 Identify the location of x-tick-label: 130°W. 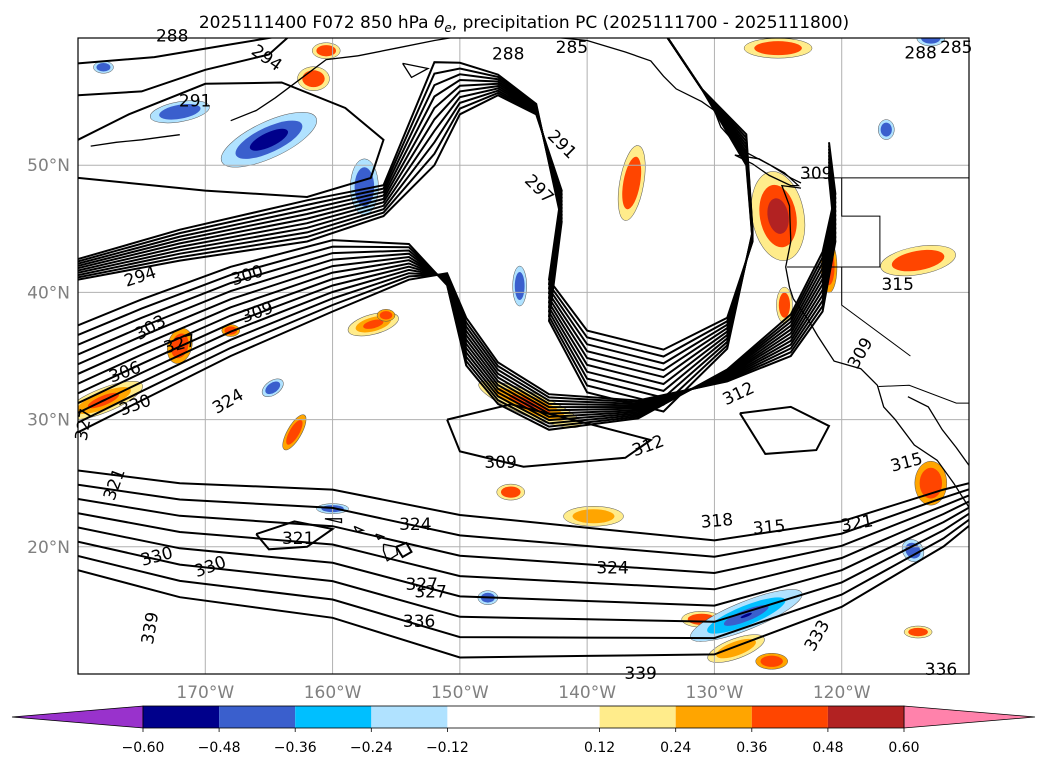
(715, 693).